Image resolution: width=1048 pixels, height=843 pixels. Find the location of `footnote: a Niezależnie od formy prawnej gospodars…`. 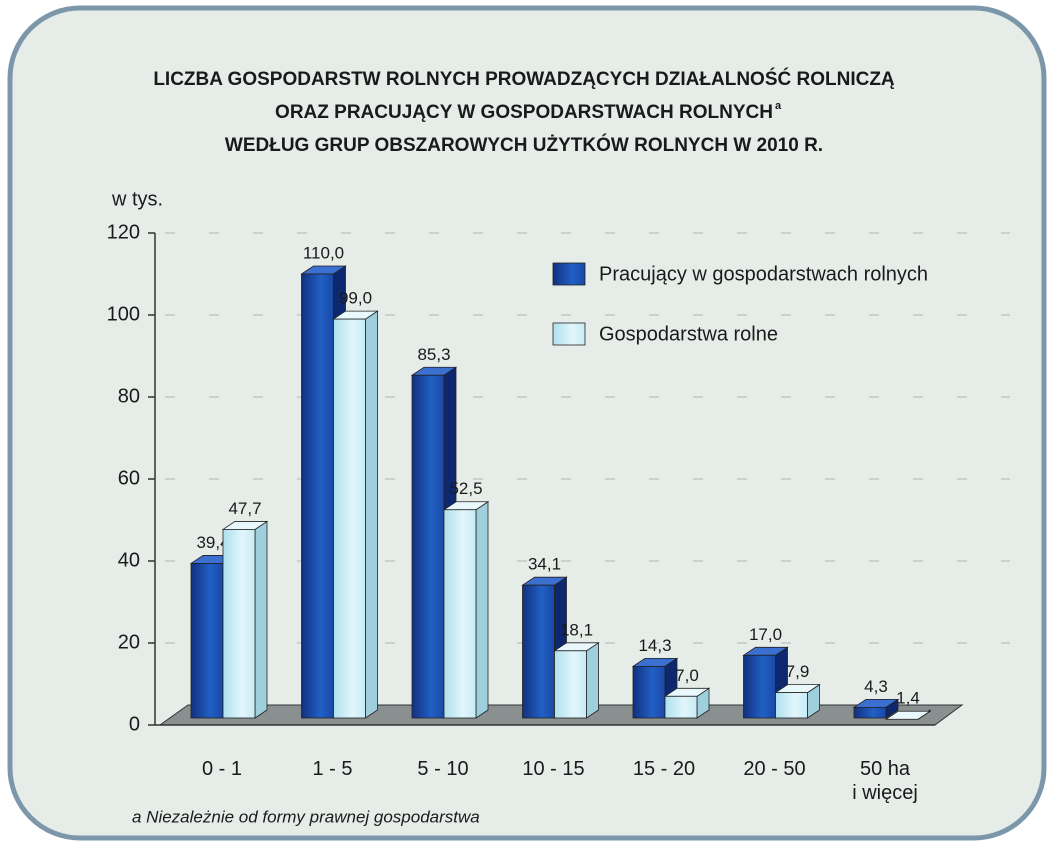

footnote: a Niezależnie od formy prawnej gospodars… is located at coordinates (306, 816).